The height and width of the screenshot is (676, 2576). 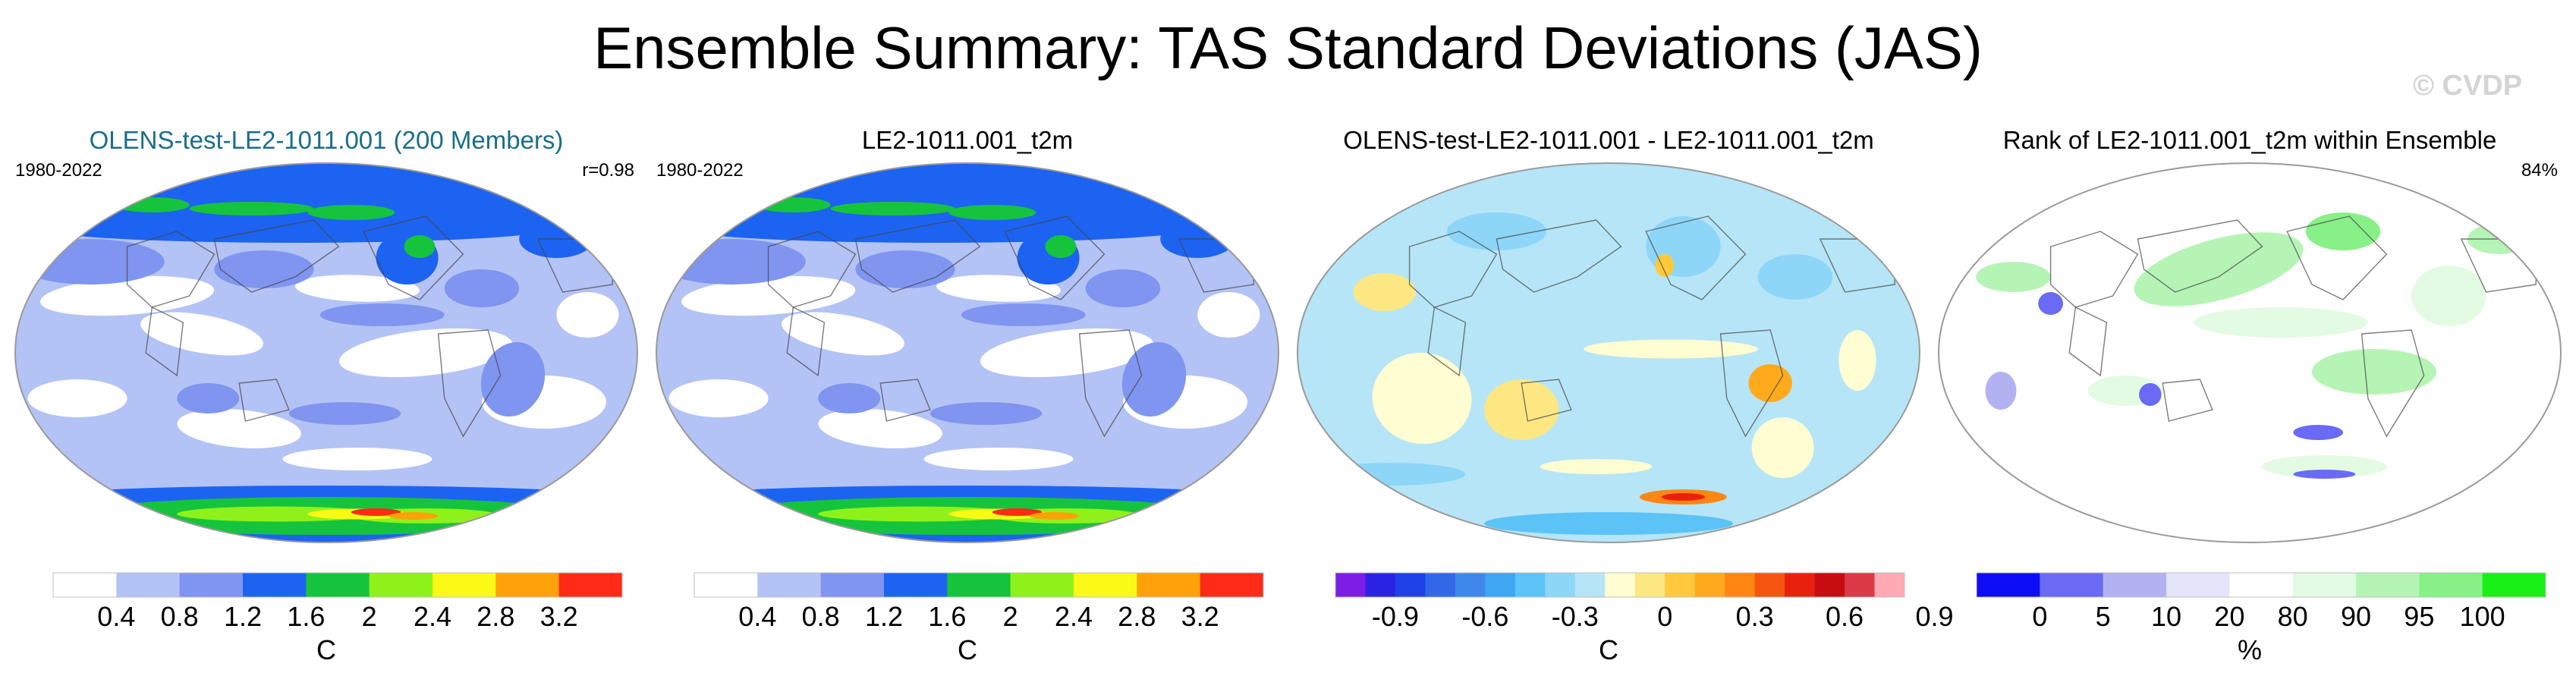 What do you see at coordinates (1644, 618) in the screenshot?
I see `colorbar: -0.9 -0.6 -0.3 0 0.3 0.6 0.9 C` at bounding box center [1644, 618].